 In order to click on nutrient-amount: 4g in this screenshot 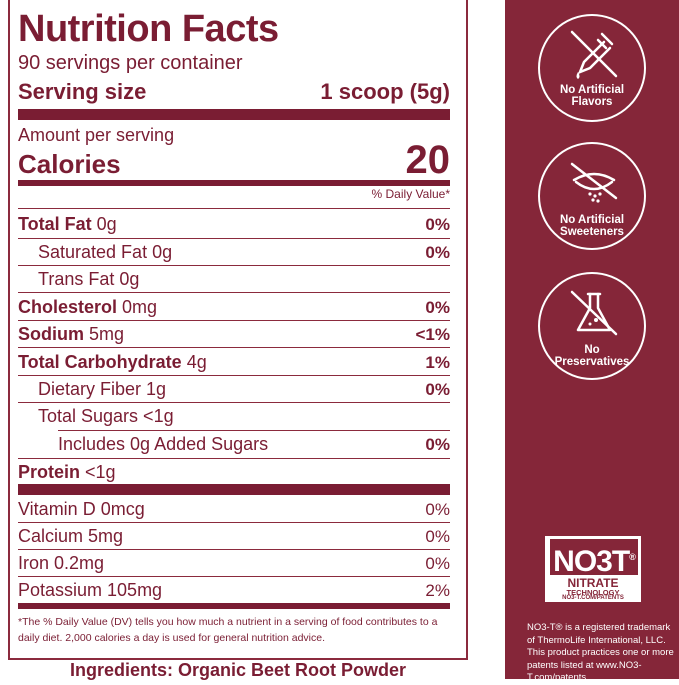, I will do `click(194, 362)`.